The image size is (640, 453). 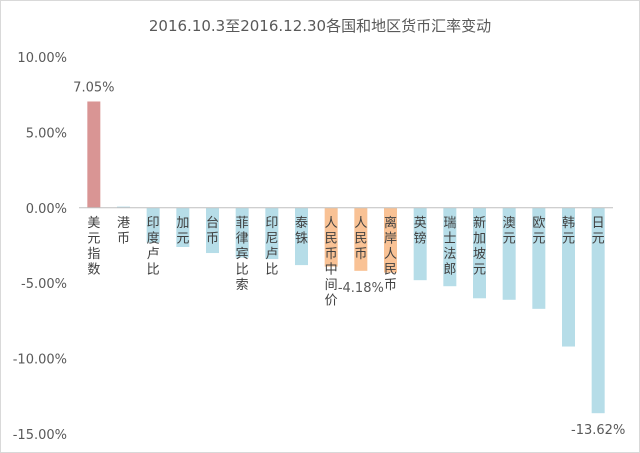 I want to click on y-tick-label: -10.00%, so click(x=40, y=360).